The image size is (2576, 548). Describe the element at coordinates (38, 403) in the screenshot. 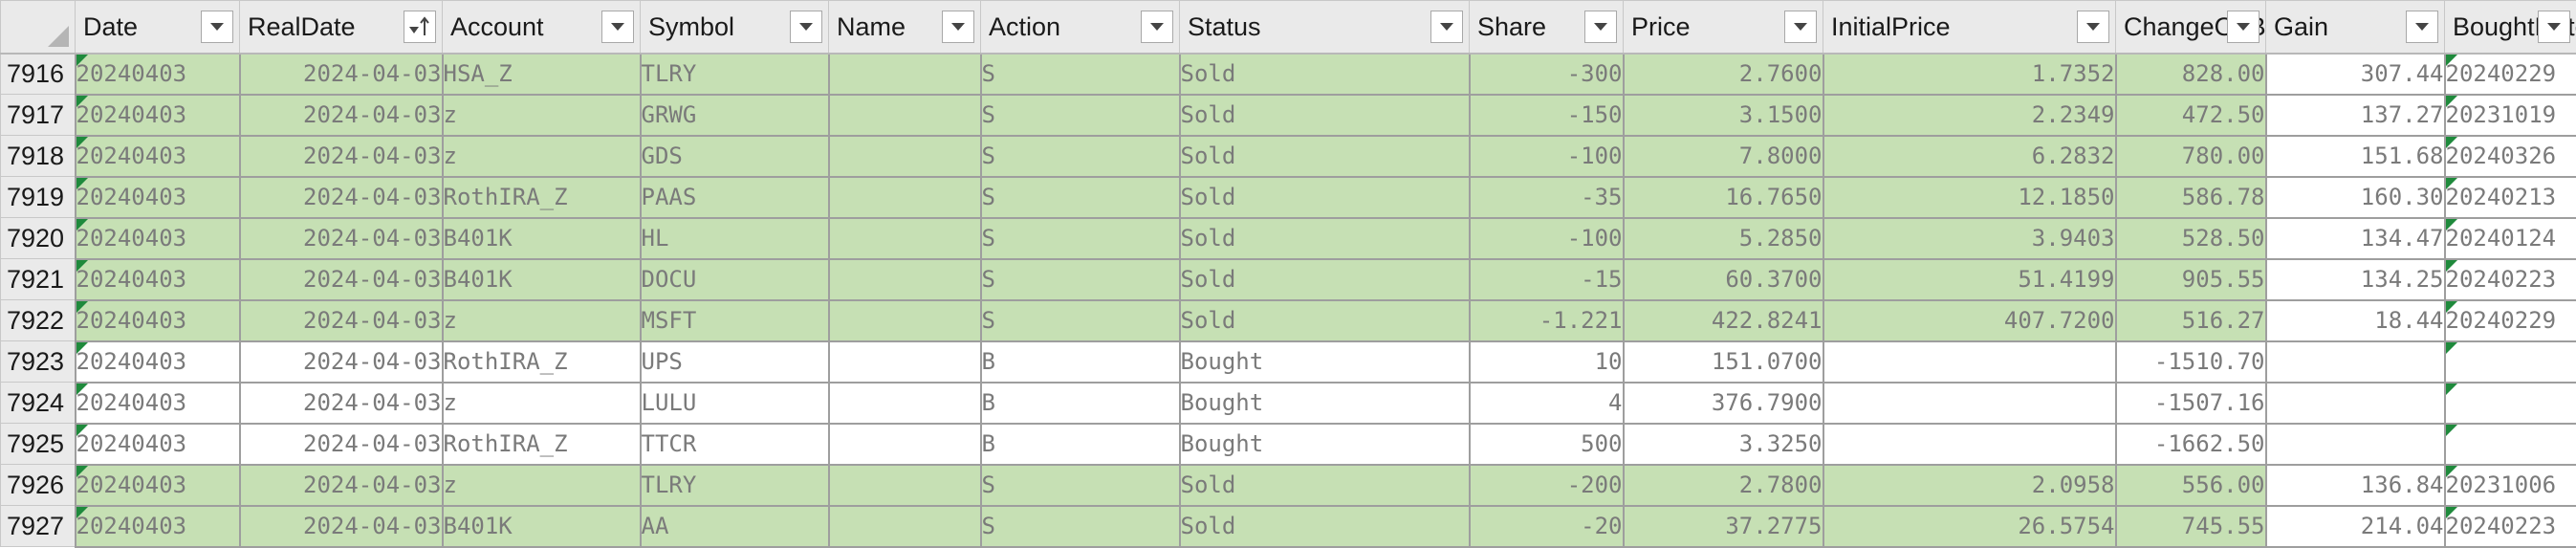

I see `row-number: 7924` at that location.